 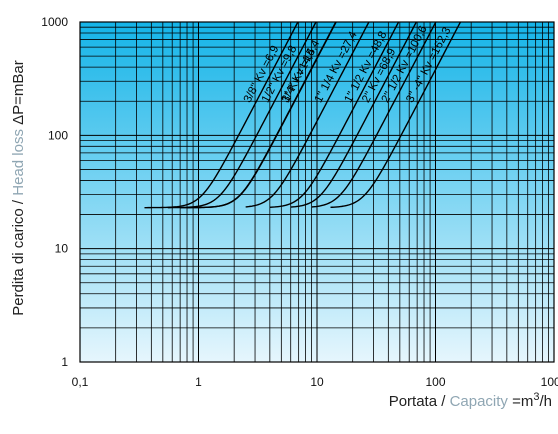 What do you see at coordinates (80, 382) in the screenshot?
I see `x-tick-label: 0,1` at bounding box center [80, 382].